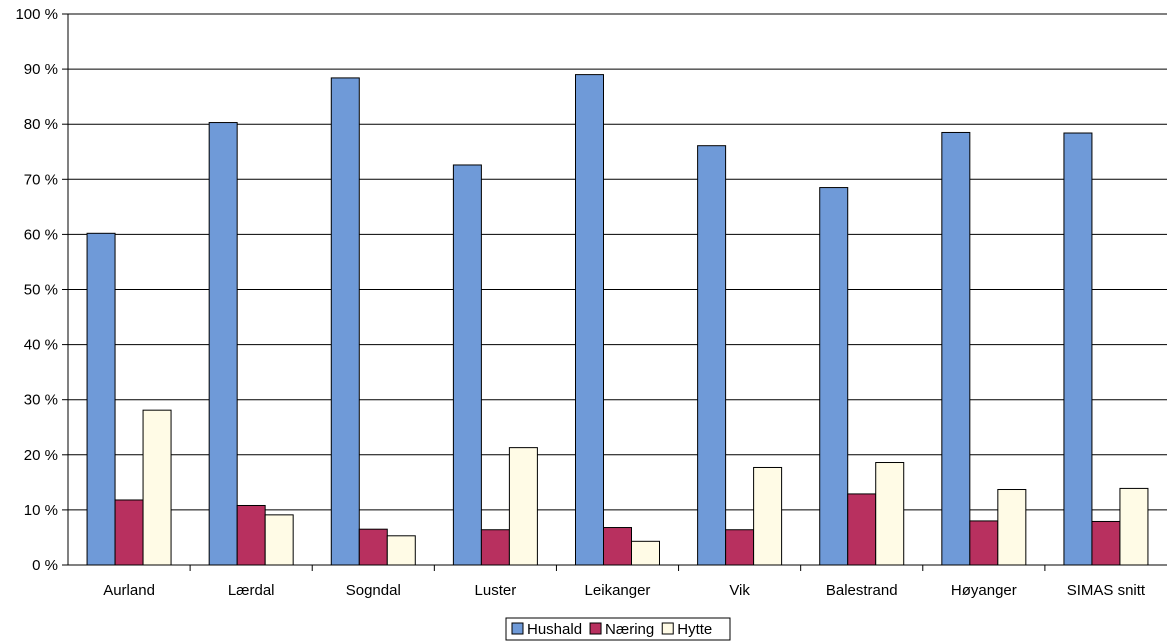  What do you see at coordinates (862, 590) in the screenshot?
I see `x-category-label: Balestrand` at bounding box center [862, 590].